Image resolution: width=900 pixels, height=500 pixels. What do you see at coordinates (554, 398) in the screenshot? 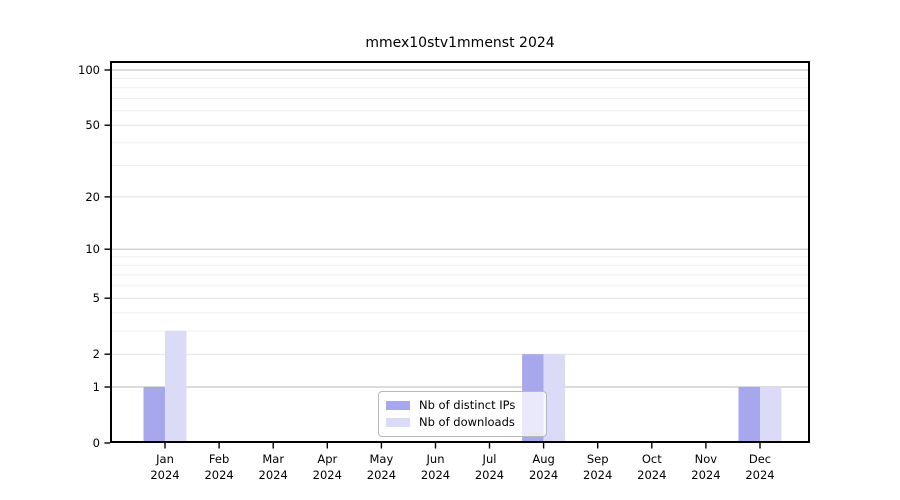
I see `bar-downloads-aug` at bounding box center [554, 398].